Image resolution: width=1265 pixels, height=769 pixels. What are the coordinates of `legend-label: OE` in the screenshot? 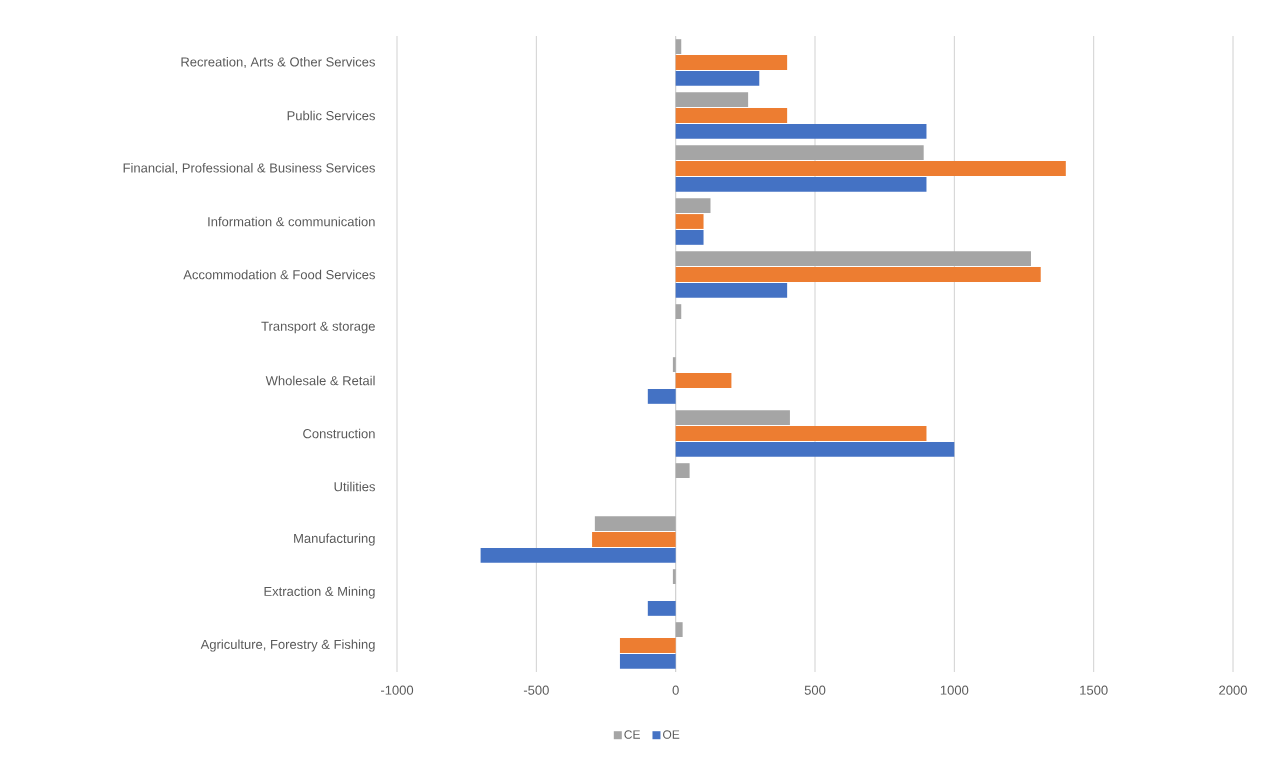 It's located at (671, 734).